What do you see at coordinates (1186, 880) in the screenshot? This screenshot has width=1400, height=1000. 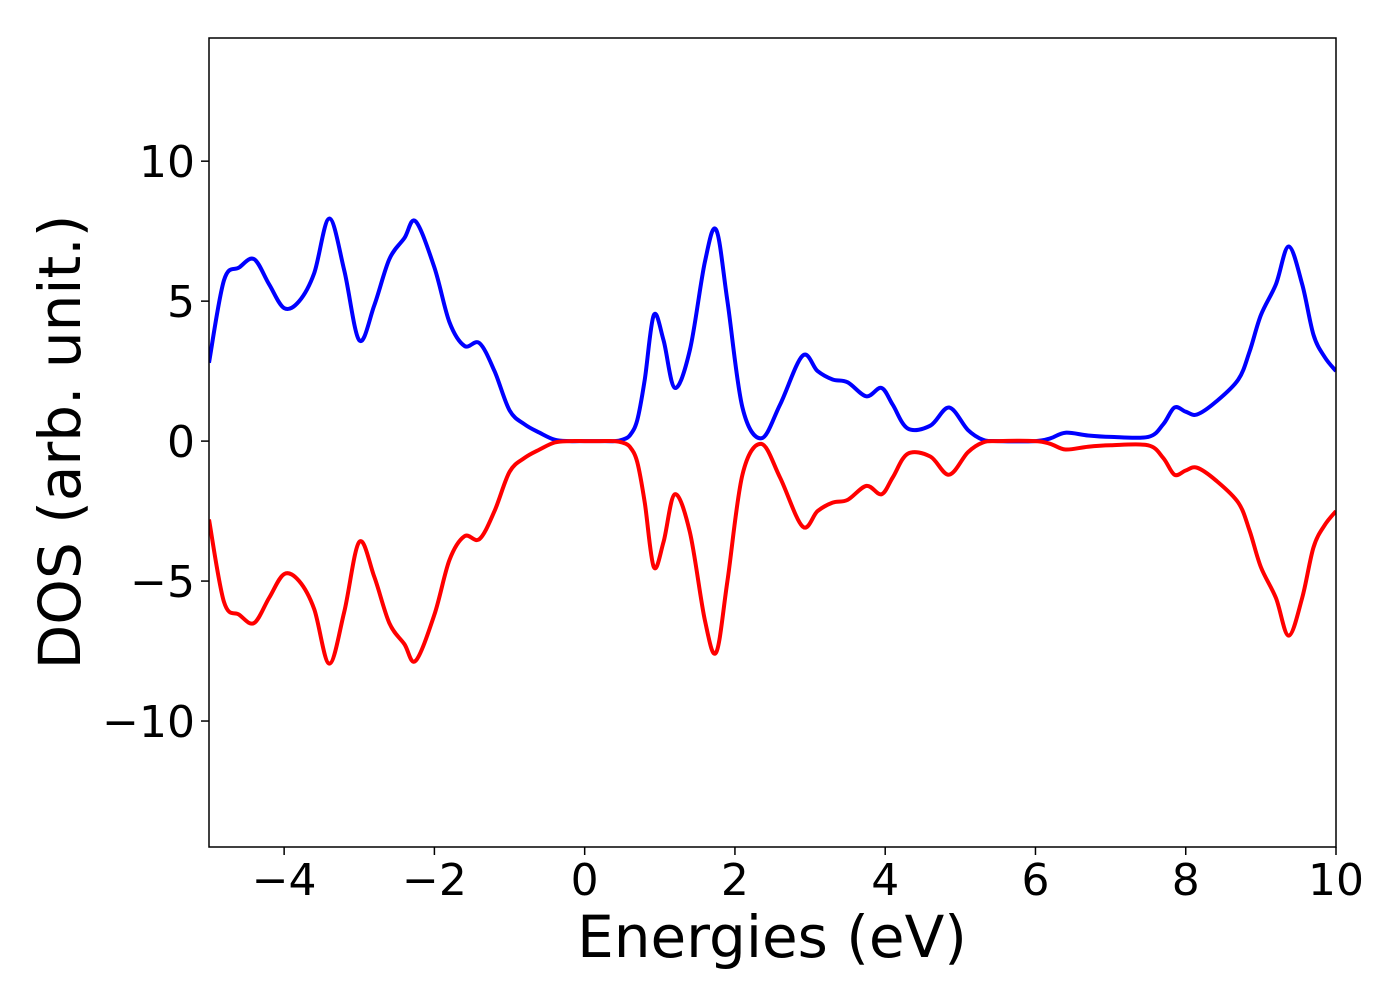 I see `x-tick-label: 8` at bounding box center [1186, 880].